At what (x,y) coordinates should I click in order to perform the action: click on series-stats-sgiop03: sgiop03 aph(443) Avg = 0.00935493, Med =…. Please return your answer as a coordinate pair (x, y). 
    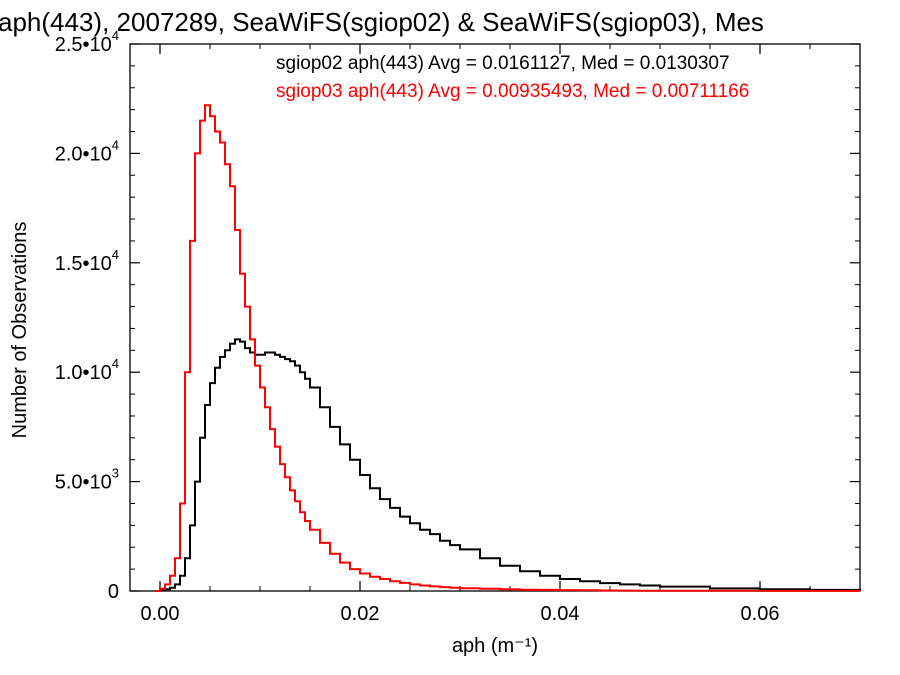
    Looking at the image, I should click on (512, 91).